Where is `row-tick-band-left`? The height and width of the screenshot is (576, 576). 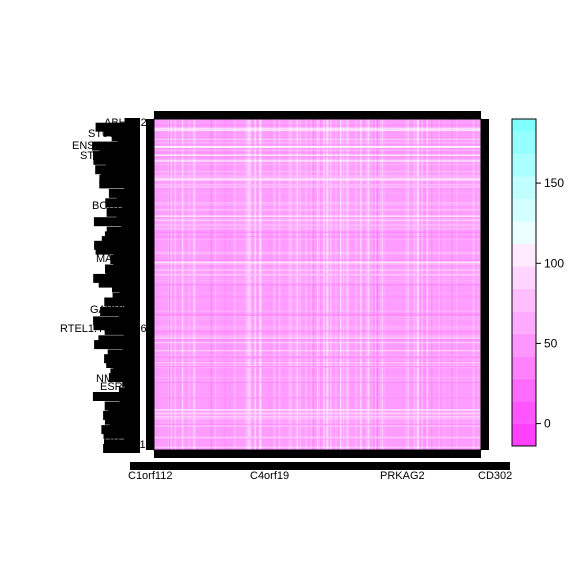 row-tick-band-left is located at coordinates (150, 284).